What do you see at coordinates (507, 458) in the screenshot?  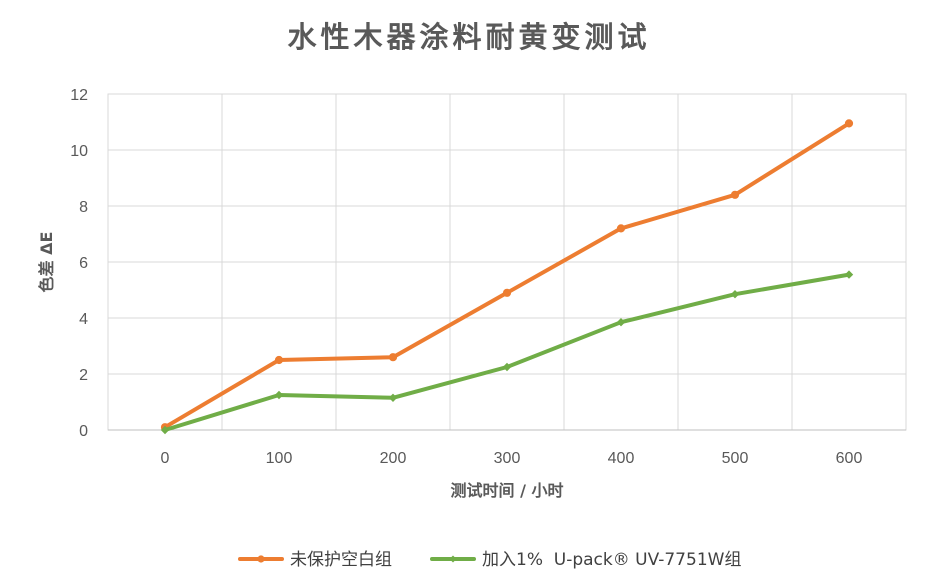 I see `x-tick-label: 300` at bounding box center [507, 458].